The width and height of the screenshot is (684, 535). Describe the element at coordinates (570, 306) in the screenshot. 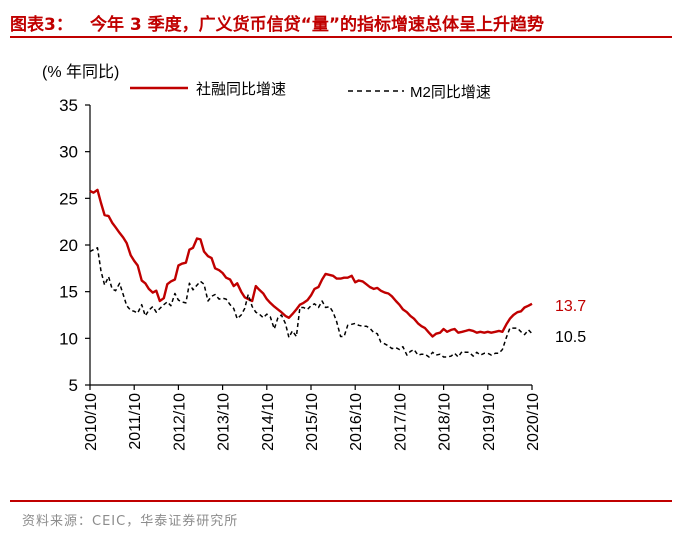

I see `end-label-social-financing: 13.7` at that location.